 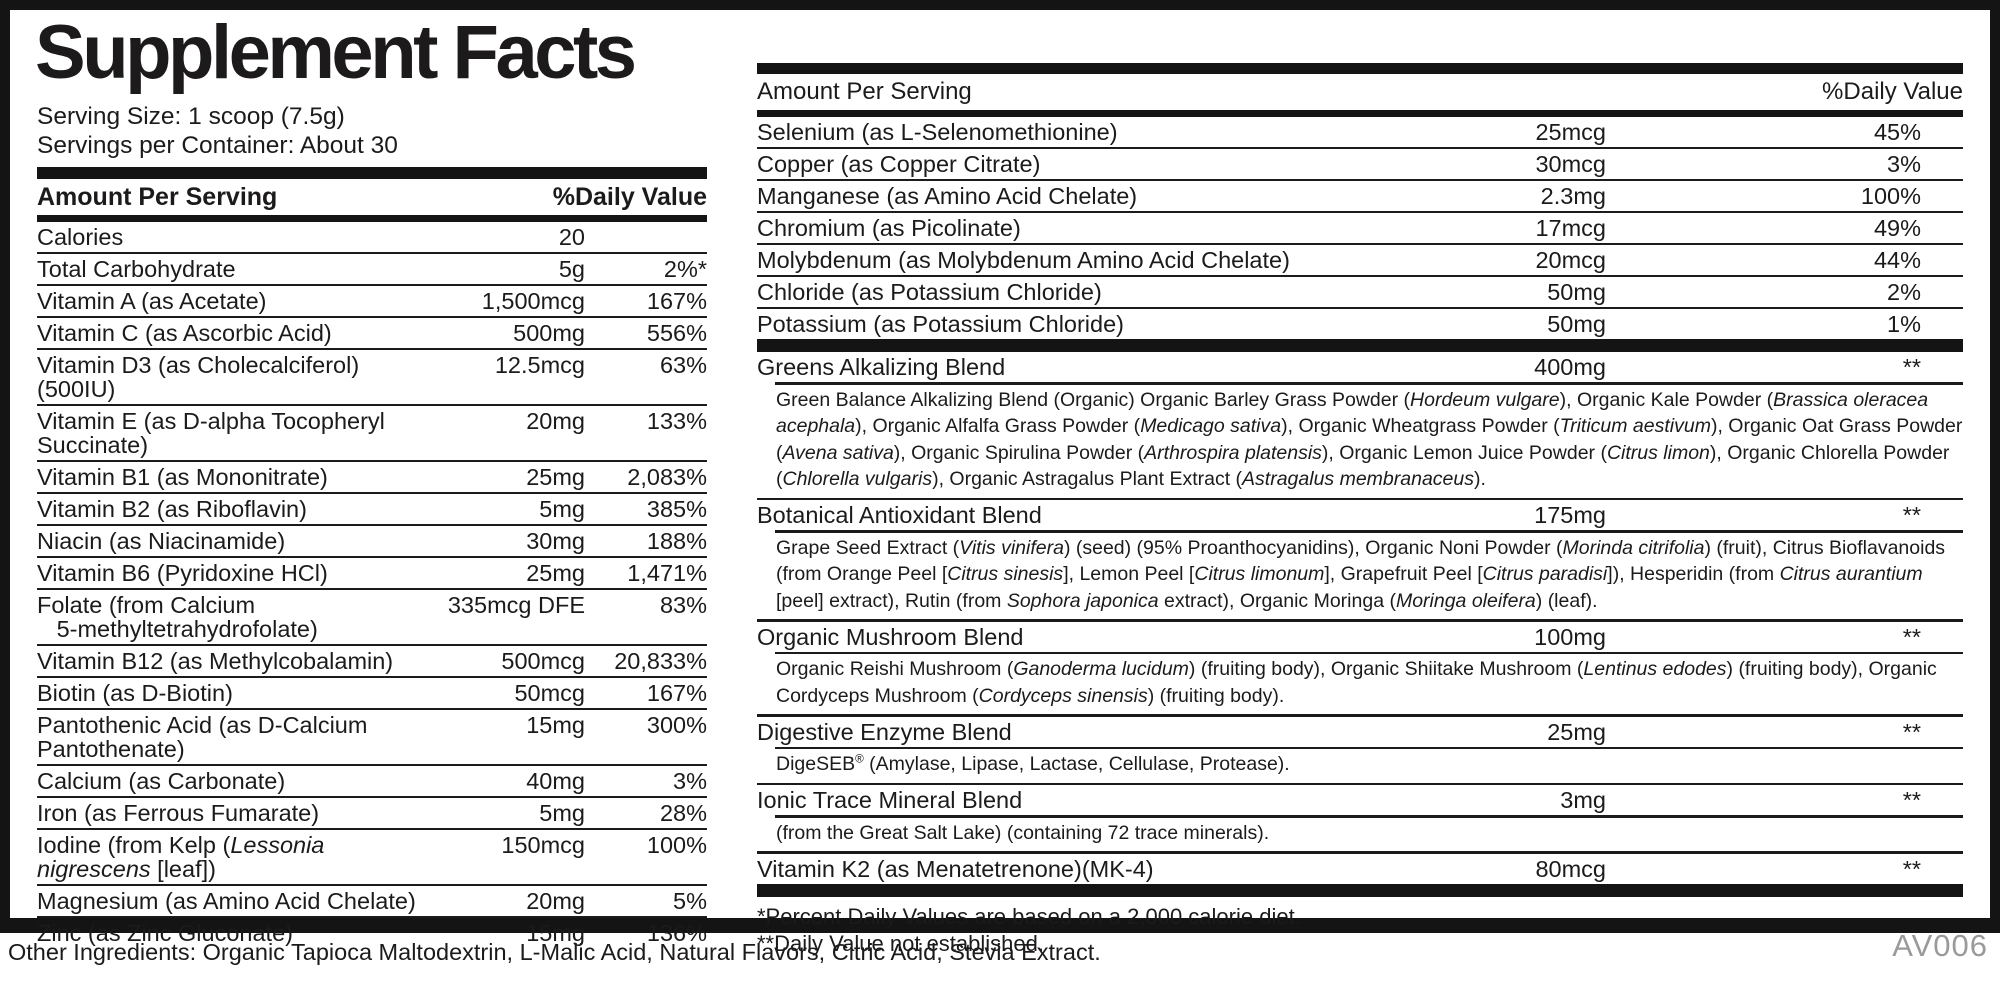 I want to click on table-row: Chloride (as Potassium Chloride) 50mg 2%, so click(x=1360, y=291).